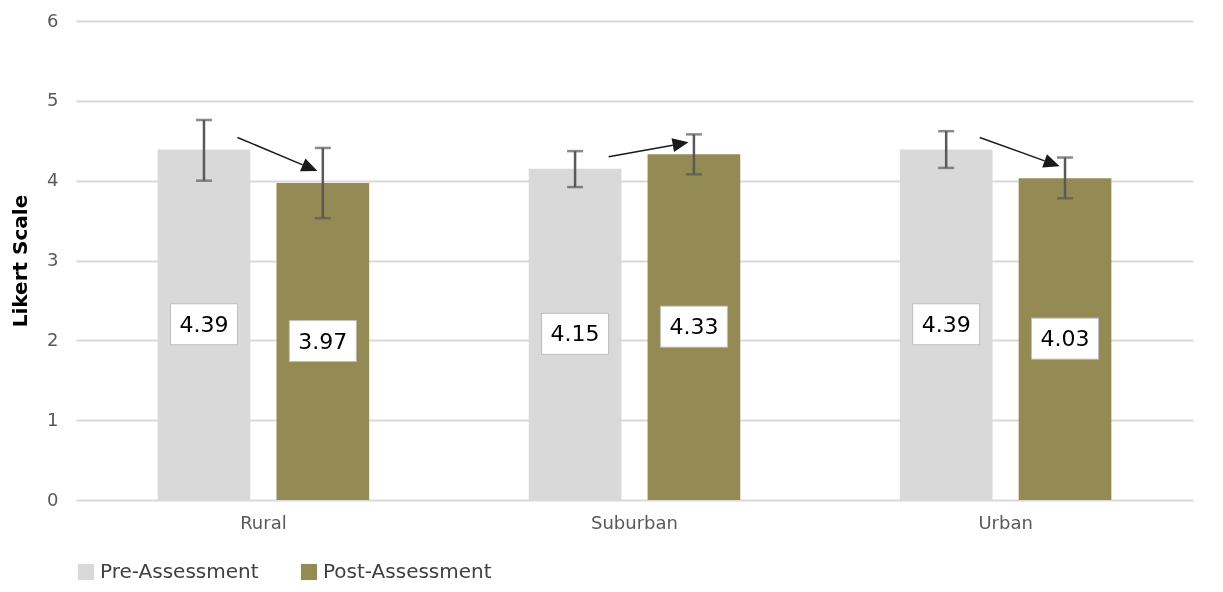  Describe the element at coordinates (407, 571) in the screenshot. I see `legend-label: Post-Assessment` at that location.